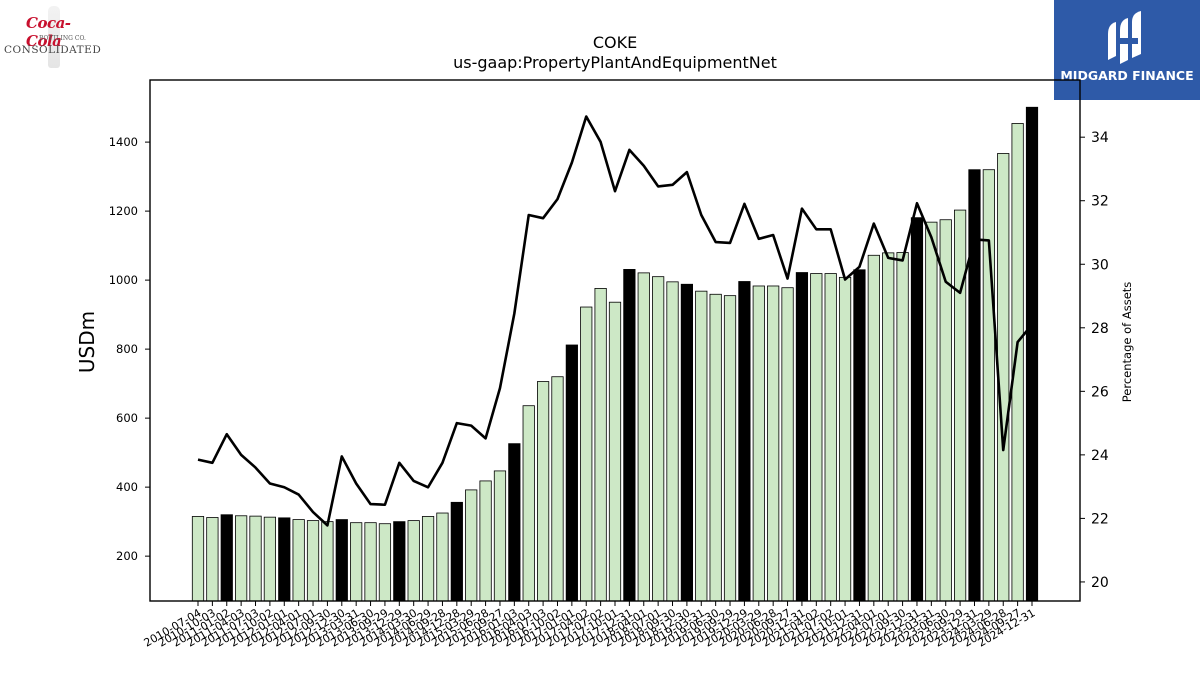  What do you see at coordinates (1100, 583) in the screenshot?
I see `y2-tick-label: 20` at bounding box center [1100, 583].